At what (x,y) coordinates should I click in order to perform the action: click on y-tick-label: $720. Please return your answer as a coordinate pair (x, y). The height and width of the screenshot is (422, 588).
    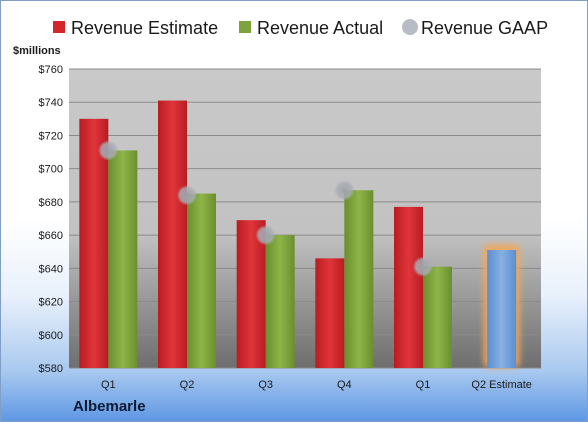
    Looking at the image, I should click on (51, 136).